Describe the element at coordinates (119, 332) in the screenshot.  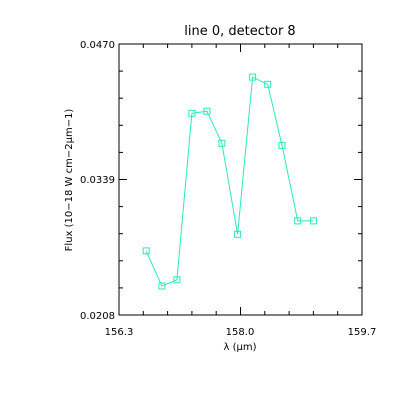
I see `x-tick-label-left: 156.3` at that location.